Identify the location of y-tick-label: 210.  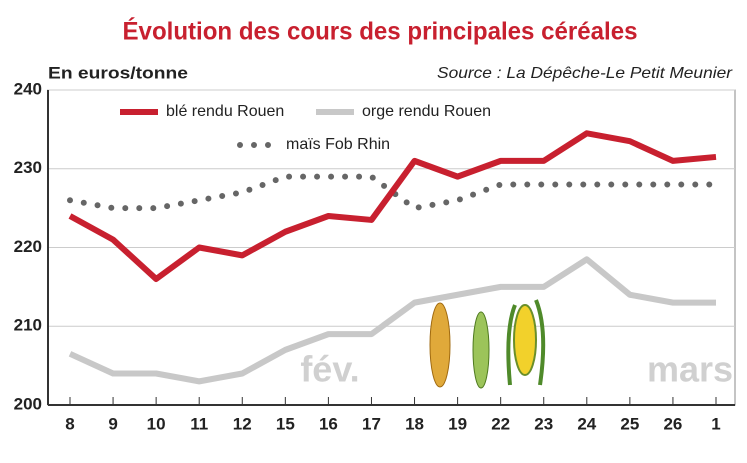
(28, 325).